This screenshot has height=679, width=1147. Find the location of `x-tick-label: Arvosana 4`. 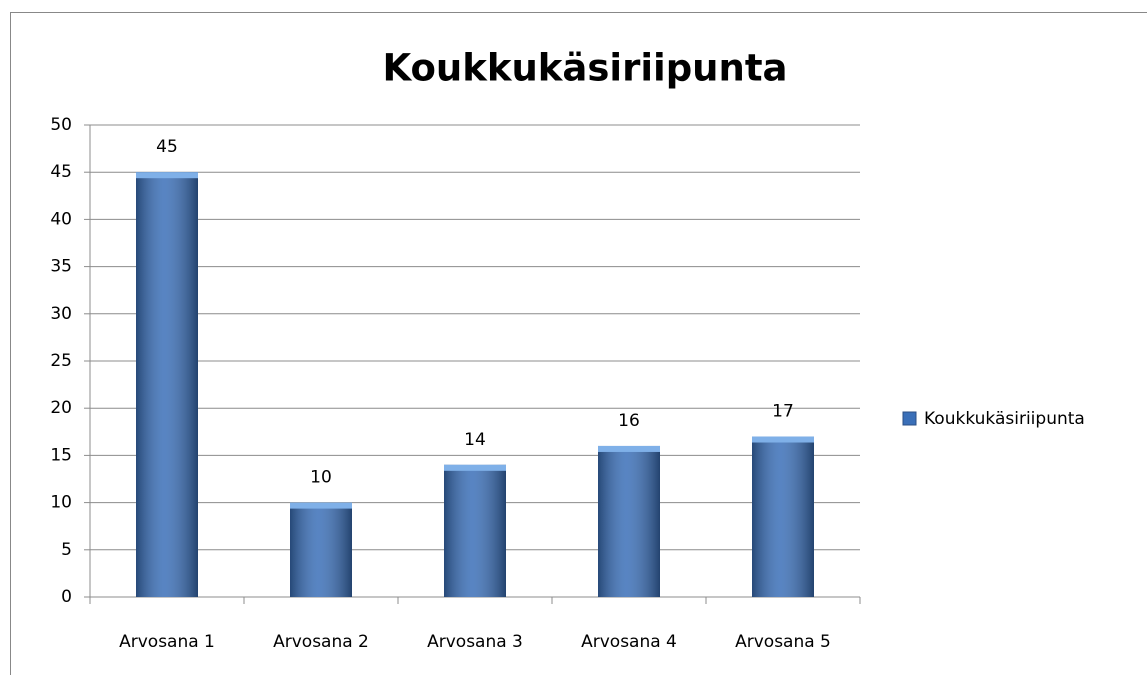

x-tick-label: Arvosana 4 is located at coordinates (629, 642).